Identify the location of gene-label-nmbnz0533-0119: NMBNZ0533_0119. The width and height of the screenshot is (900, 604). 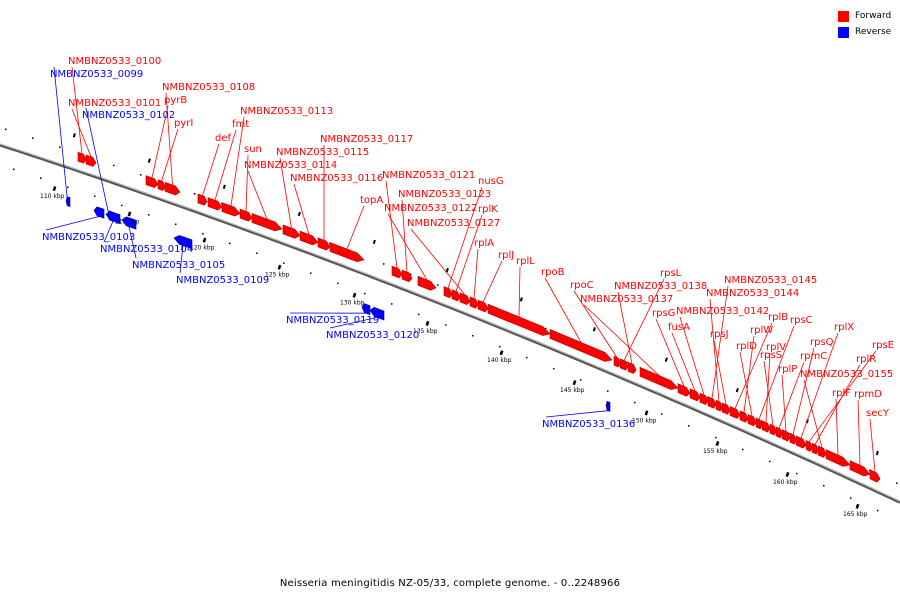
(332, 320).